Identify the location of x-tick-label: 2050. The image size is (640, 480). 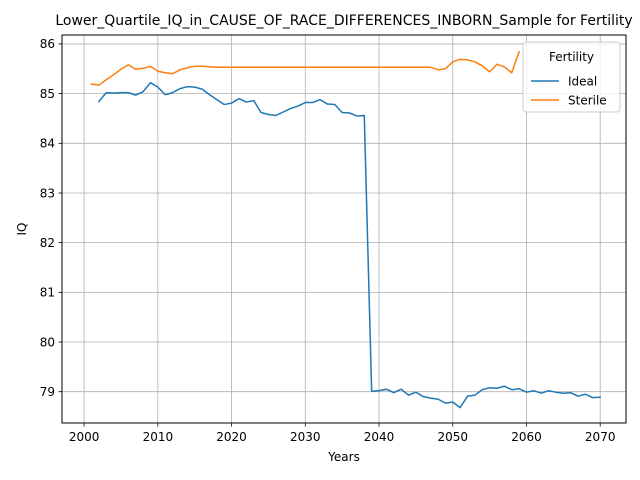
(452, 437).